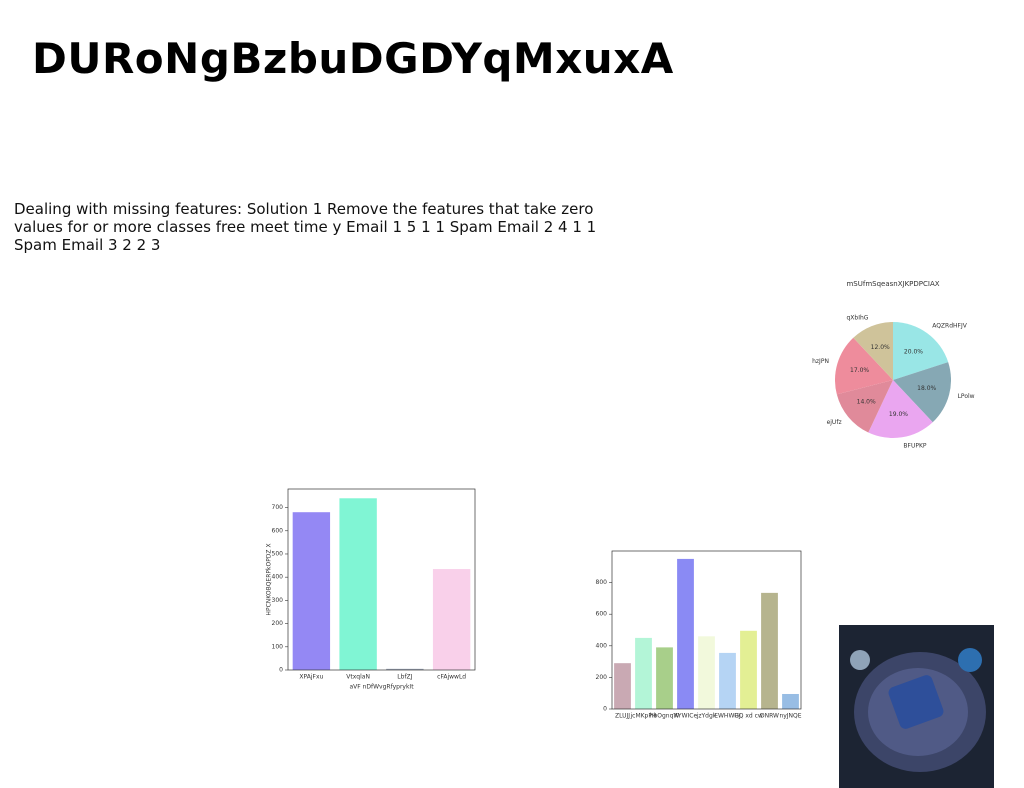  Describe the element at coordinates (913, 351) in the screenshot. I see `slice-value: 20.0%` at that location.